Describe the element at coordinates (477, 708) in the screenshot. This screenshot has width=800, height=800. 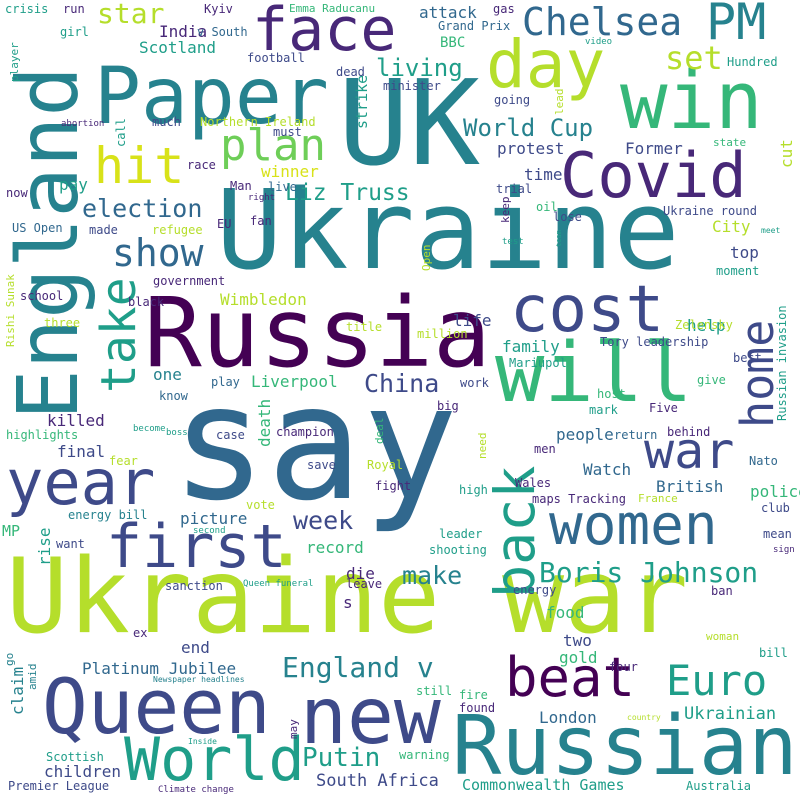
I see `word-found: found` at that location.